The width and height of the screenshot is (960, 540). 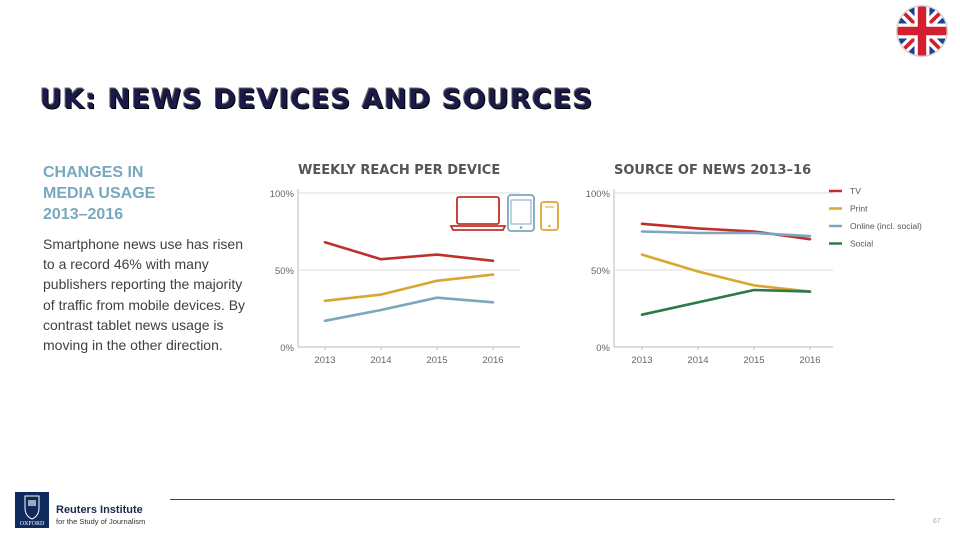 I want to click on laptop-base, so click(x=478, y=228).